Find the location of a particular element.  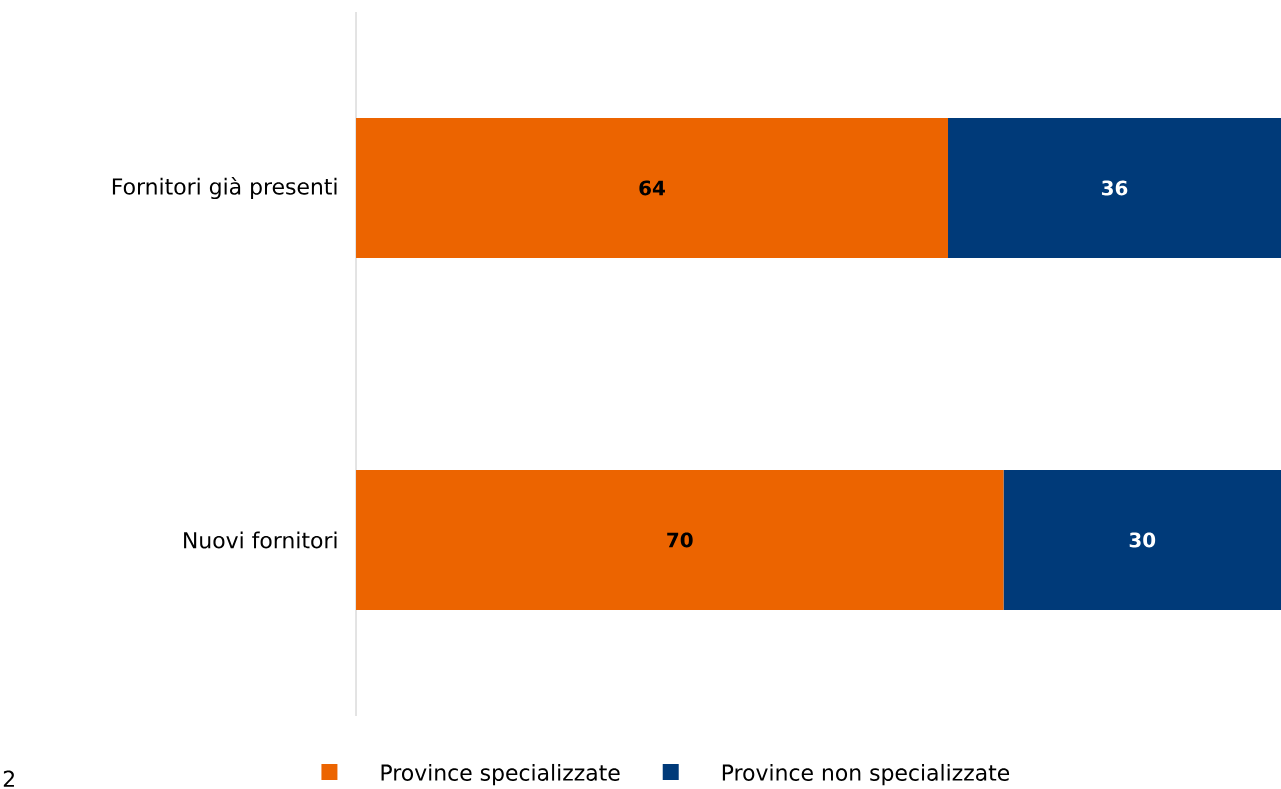

data-label: 70 is located at coordinates (680, 540).